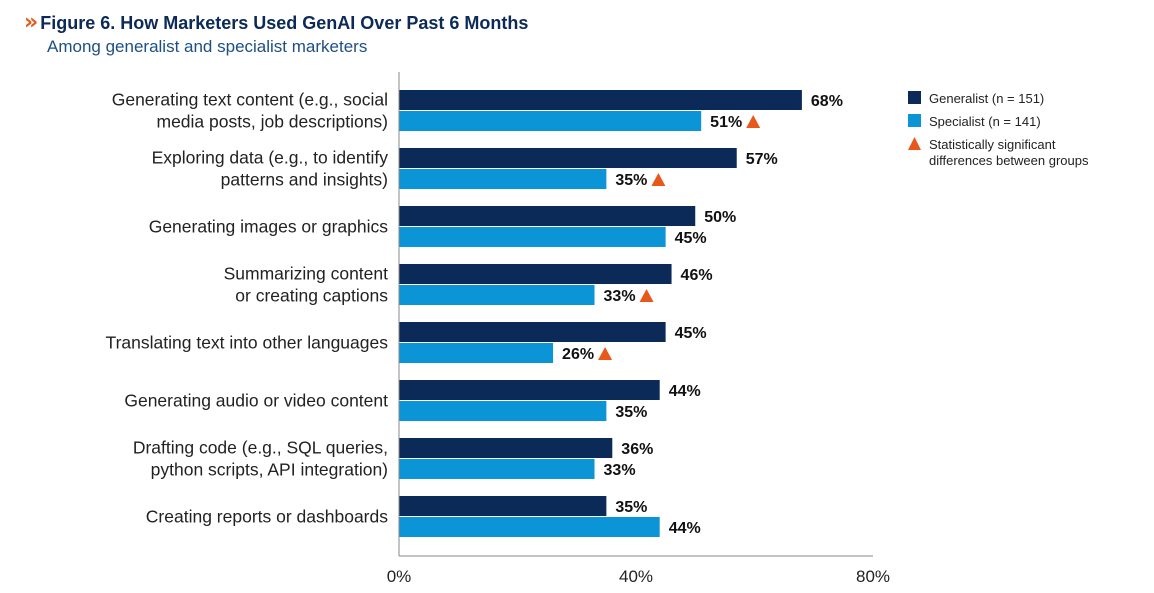  I want to click on value-label-specialist: 26%, so click(578, 354).